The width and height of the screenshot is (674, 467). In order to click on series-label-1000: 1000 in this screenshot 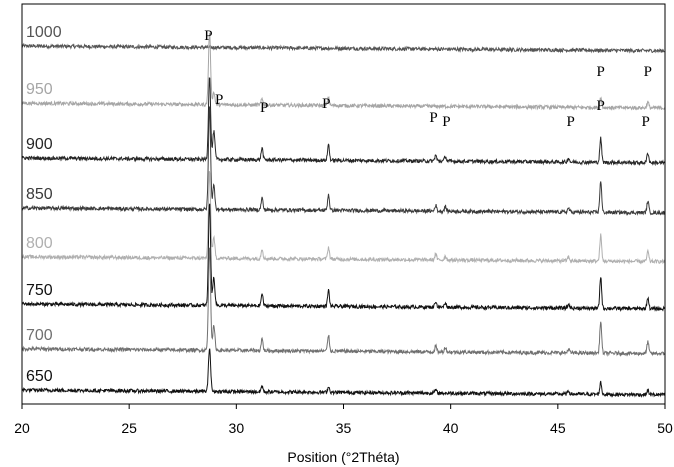, I will do `click(44, 32)`.